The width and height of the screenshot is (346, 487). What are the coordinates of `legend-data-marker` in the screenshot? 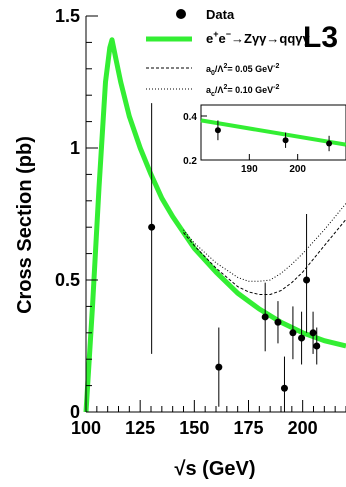 It's located at (181, 14).